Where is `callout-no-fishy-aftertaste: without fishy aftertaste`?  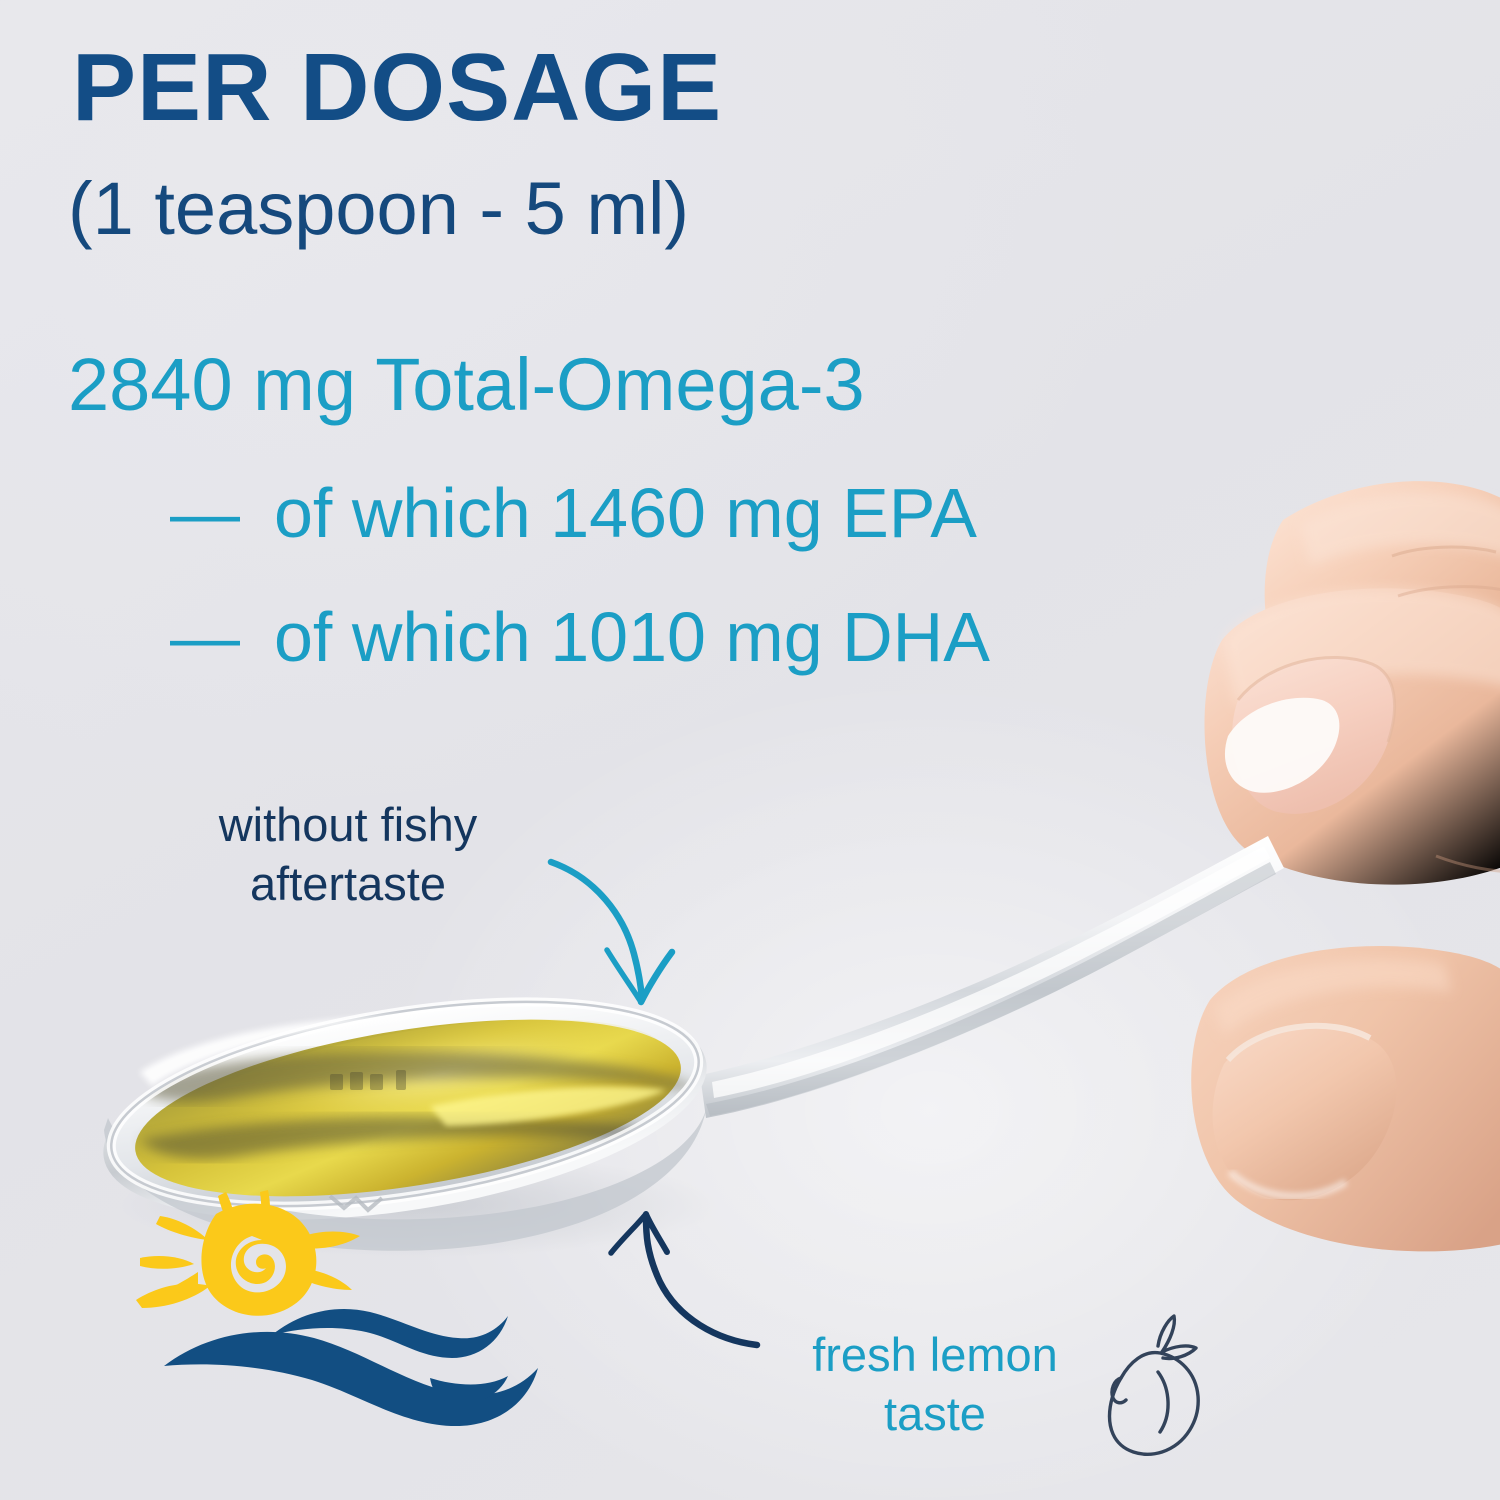 callout-no-fishy-aftertaste: without fishy aftertaste is located at coordinates (348, 854).